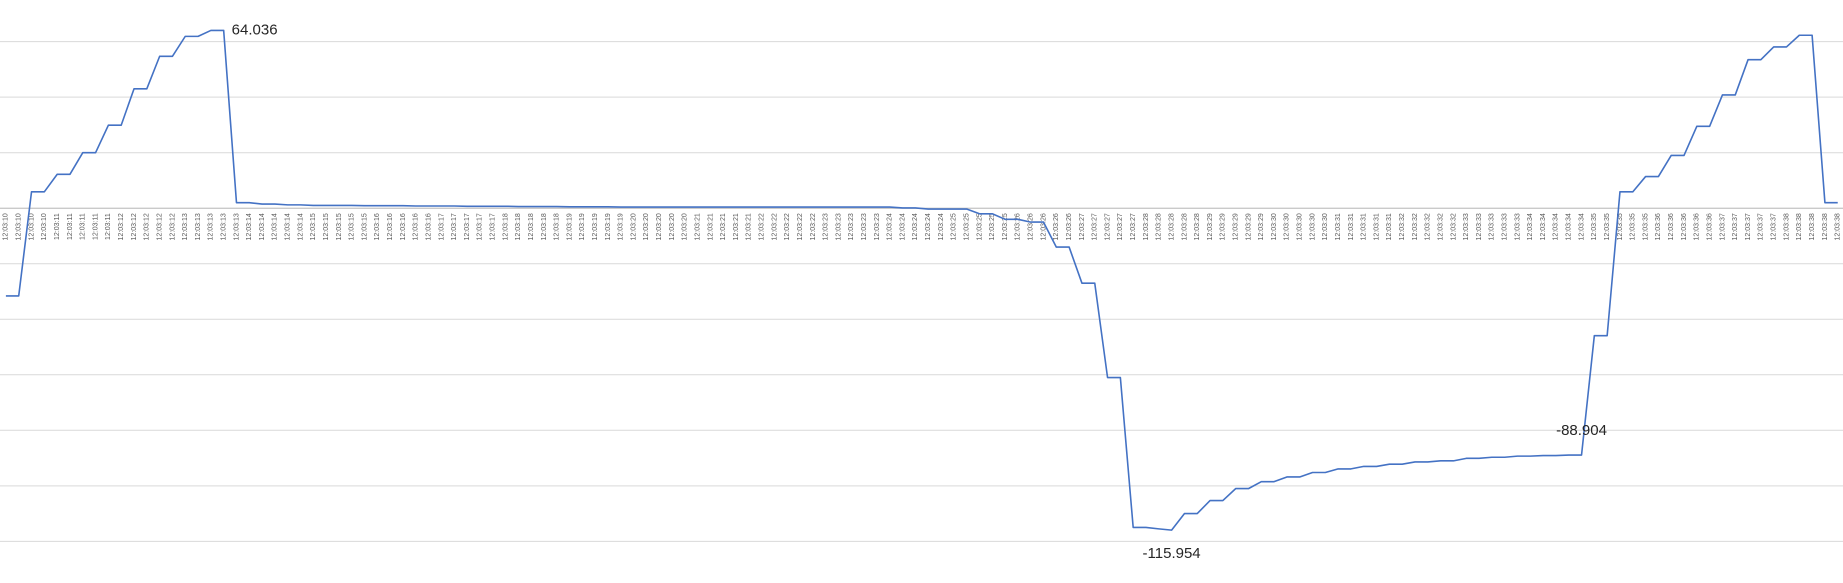 The image size is (1843, 583). Describe the element at coordinates (1018, 226) in the screenshot. I see `x-tick-label: 12:03:26` at that location.